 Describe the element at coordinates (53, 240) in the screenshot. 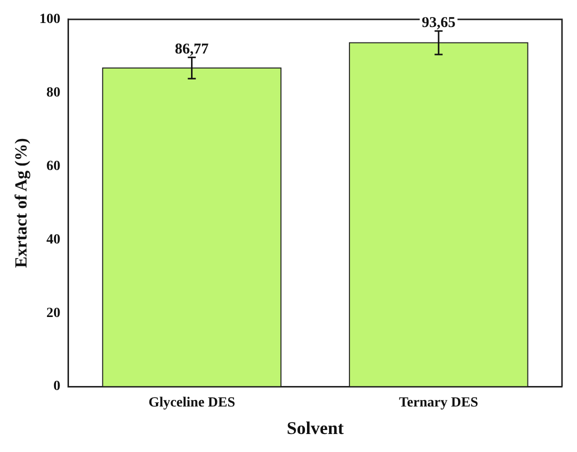

I see `y-tick-label: 40` at that location.